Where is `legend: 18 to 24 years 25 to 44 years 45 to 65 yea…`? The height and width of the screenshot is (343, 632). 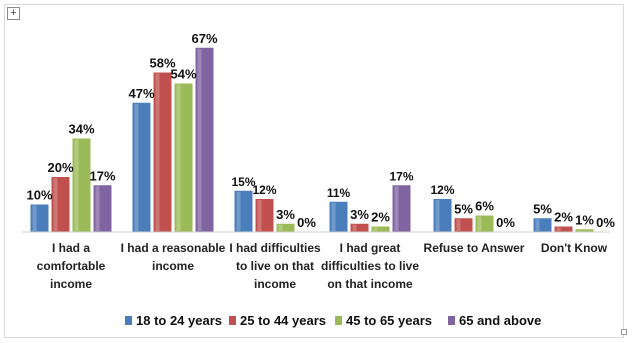 legend: 18 to 24 years 25 to 44 years 45 to 65 yea… is located at coordinates (333, 320).